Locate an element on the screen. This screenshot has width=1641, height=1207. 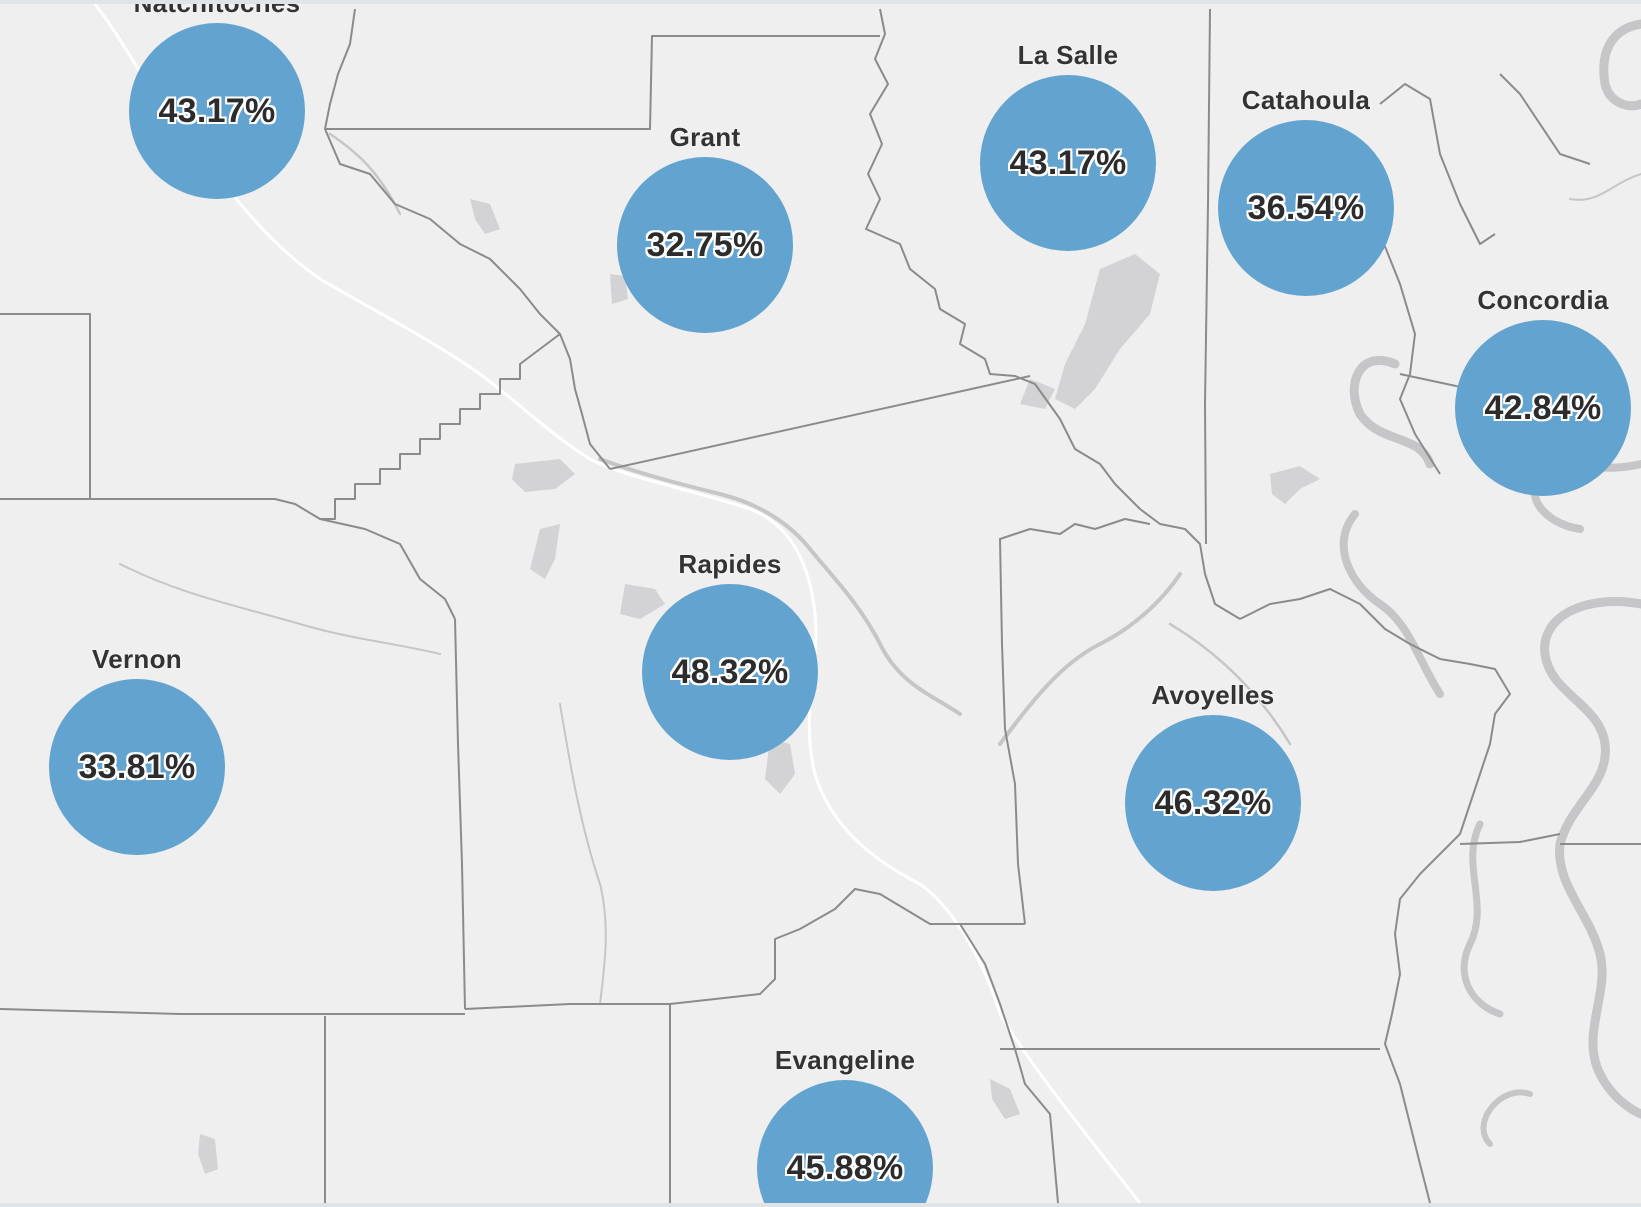
parish-value: 33.81% is located at coordinates (137, 766).